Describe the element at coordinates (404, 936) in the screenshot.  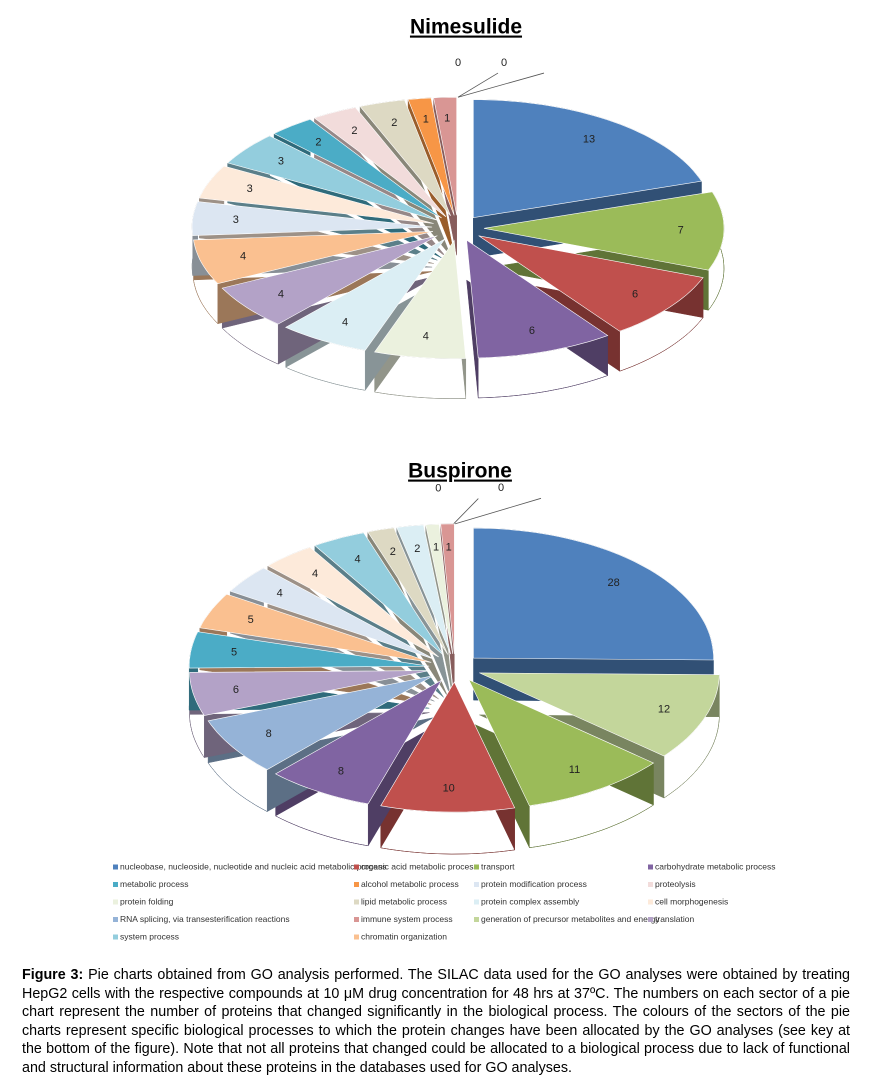
I see `legend-label: chromatin organization` at that location.